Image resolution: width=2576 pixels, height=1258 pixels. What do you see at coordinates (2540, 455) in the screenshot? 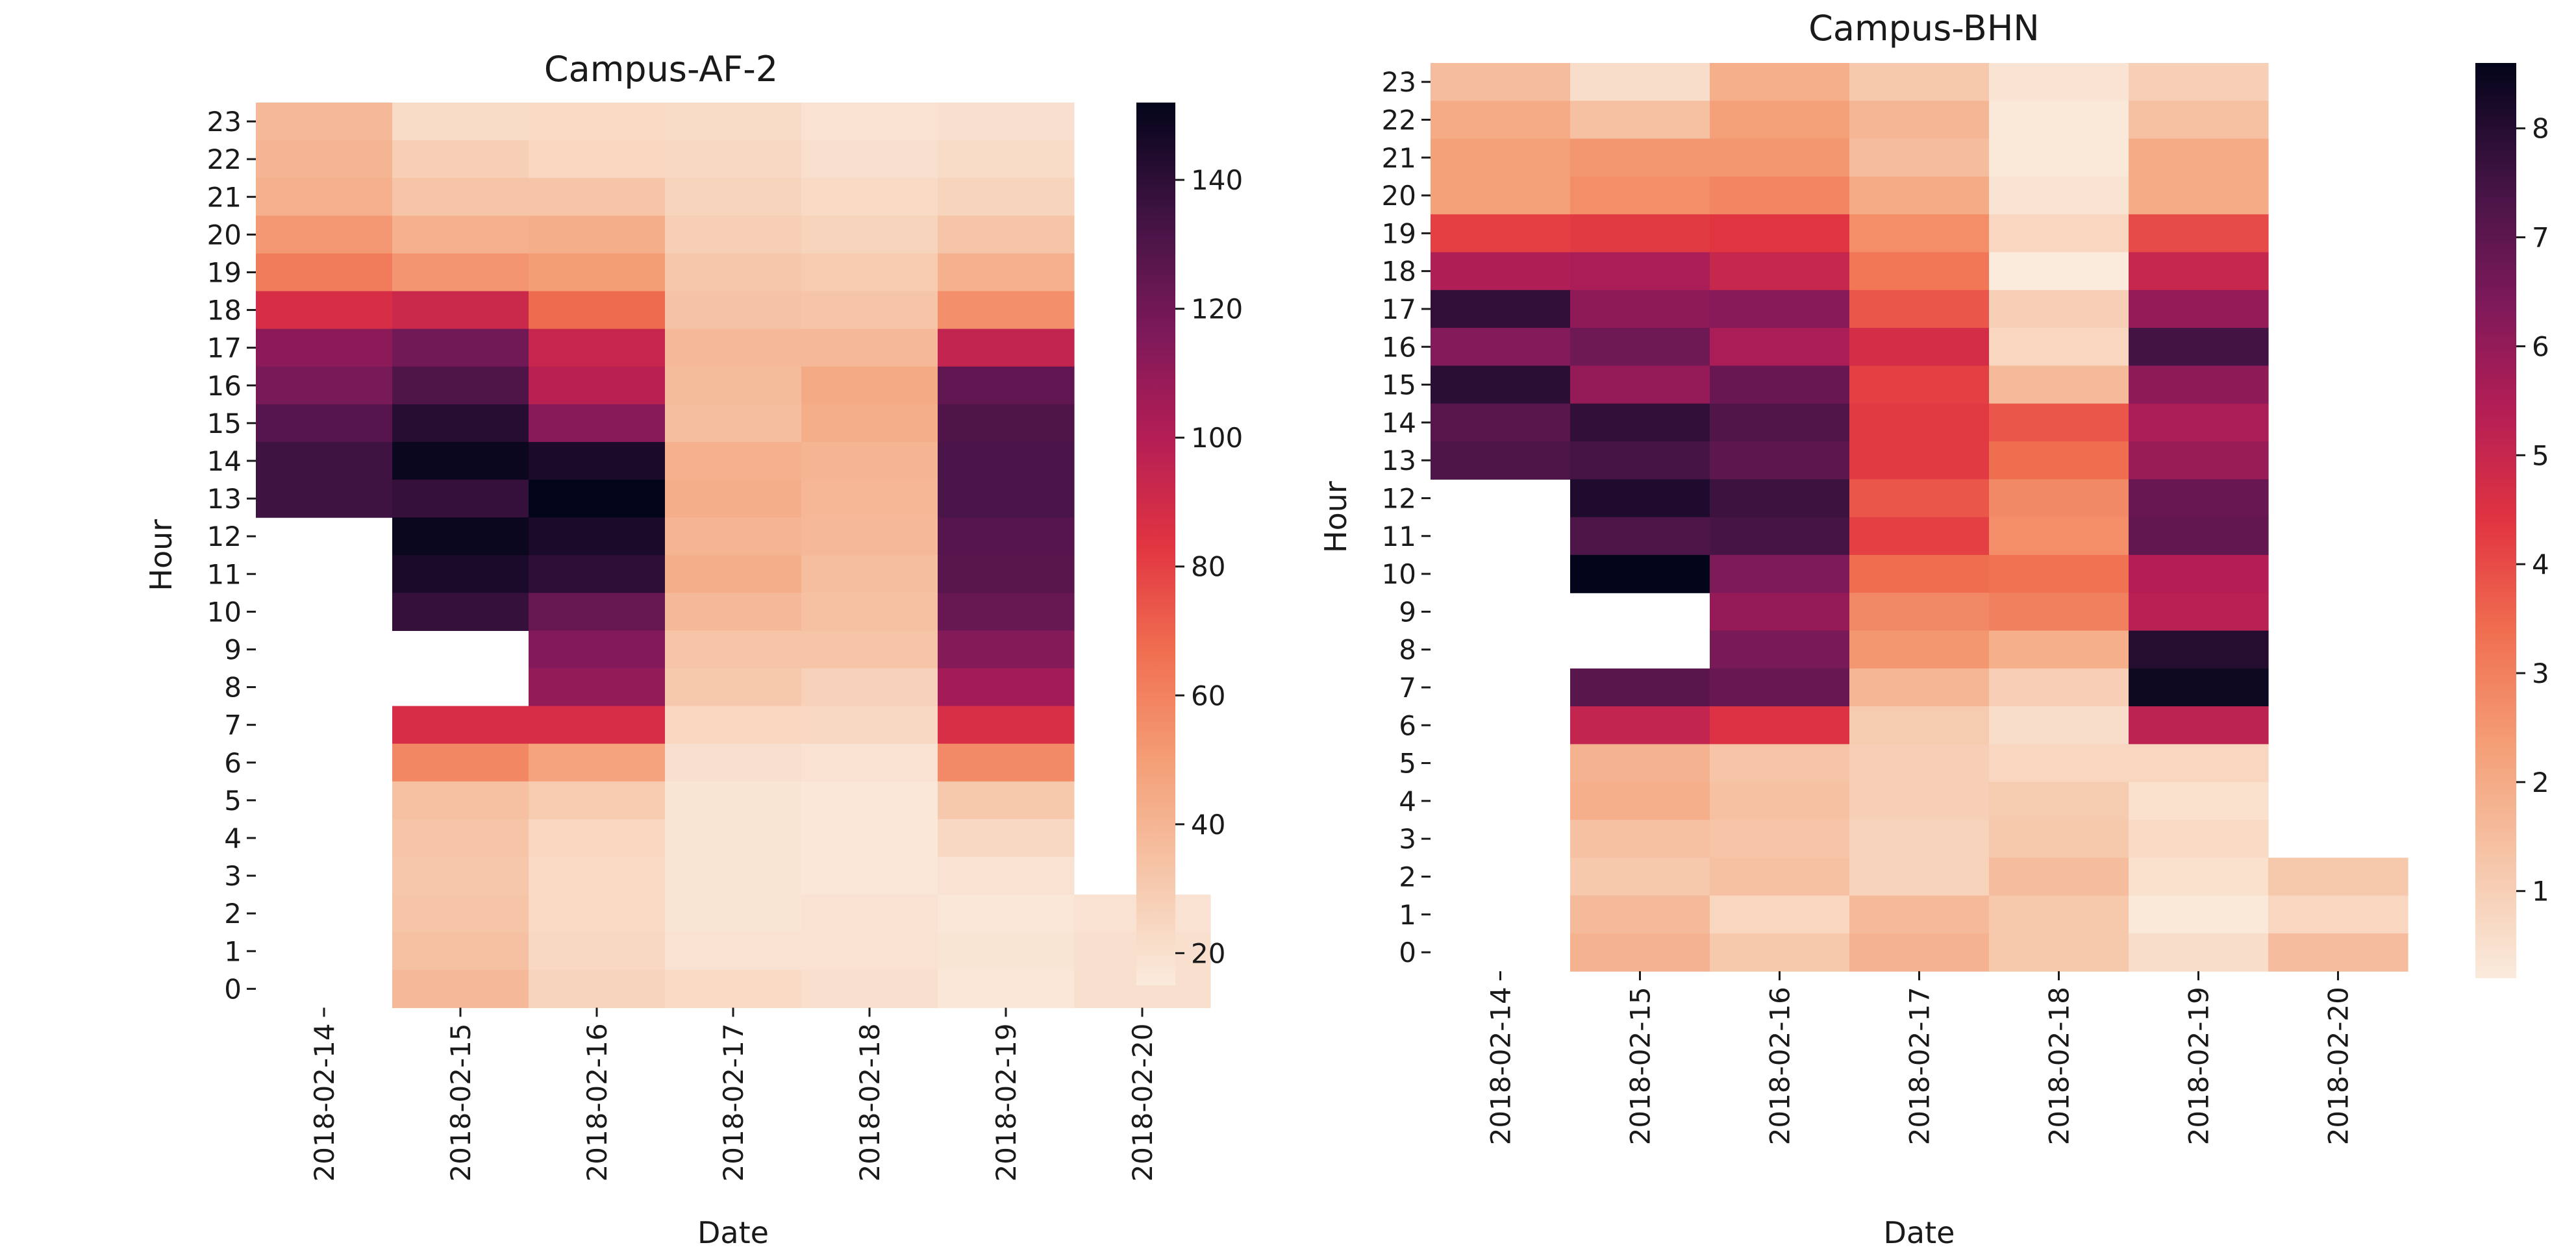
I see `colorbar-tick-label: 5` at bounding box center [2540, 455].